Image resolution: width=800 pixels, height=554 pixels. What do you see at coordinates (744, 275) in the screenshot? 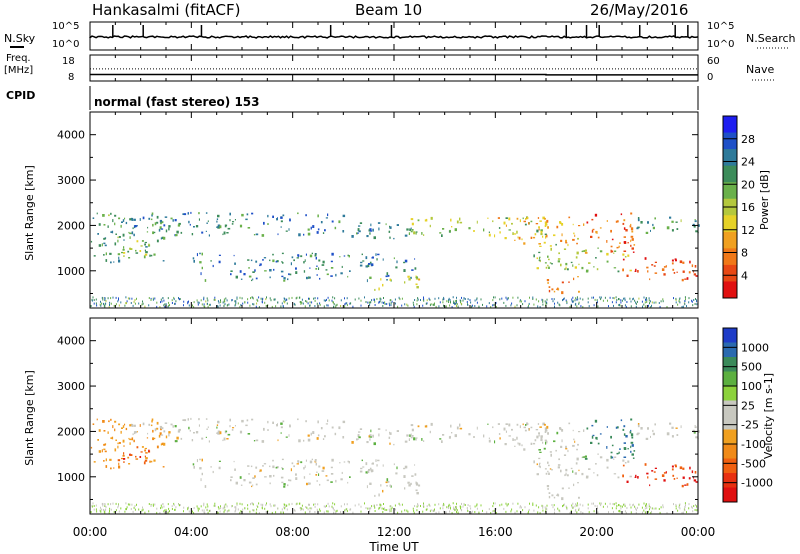
I see `colorbar-tick-label: 4` at bounding box center [744, 275].